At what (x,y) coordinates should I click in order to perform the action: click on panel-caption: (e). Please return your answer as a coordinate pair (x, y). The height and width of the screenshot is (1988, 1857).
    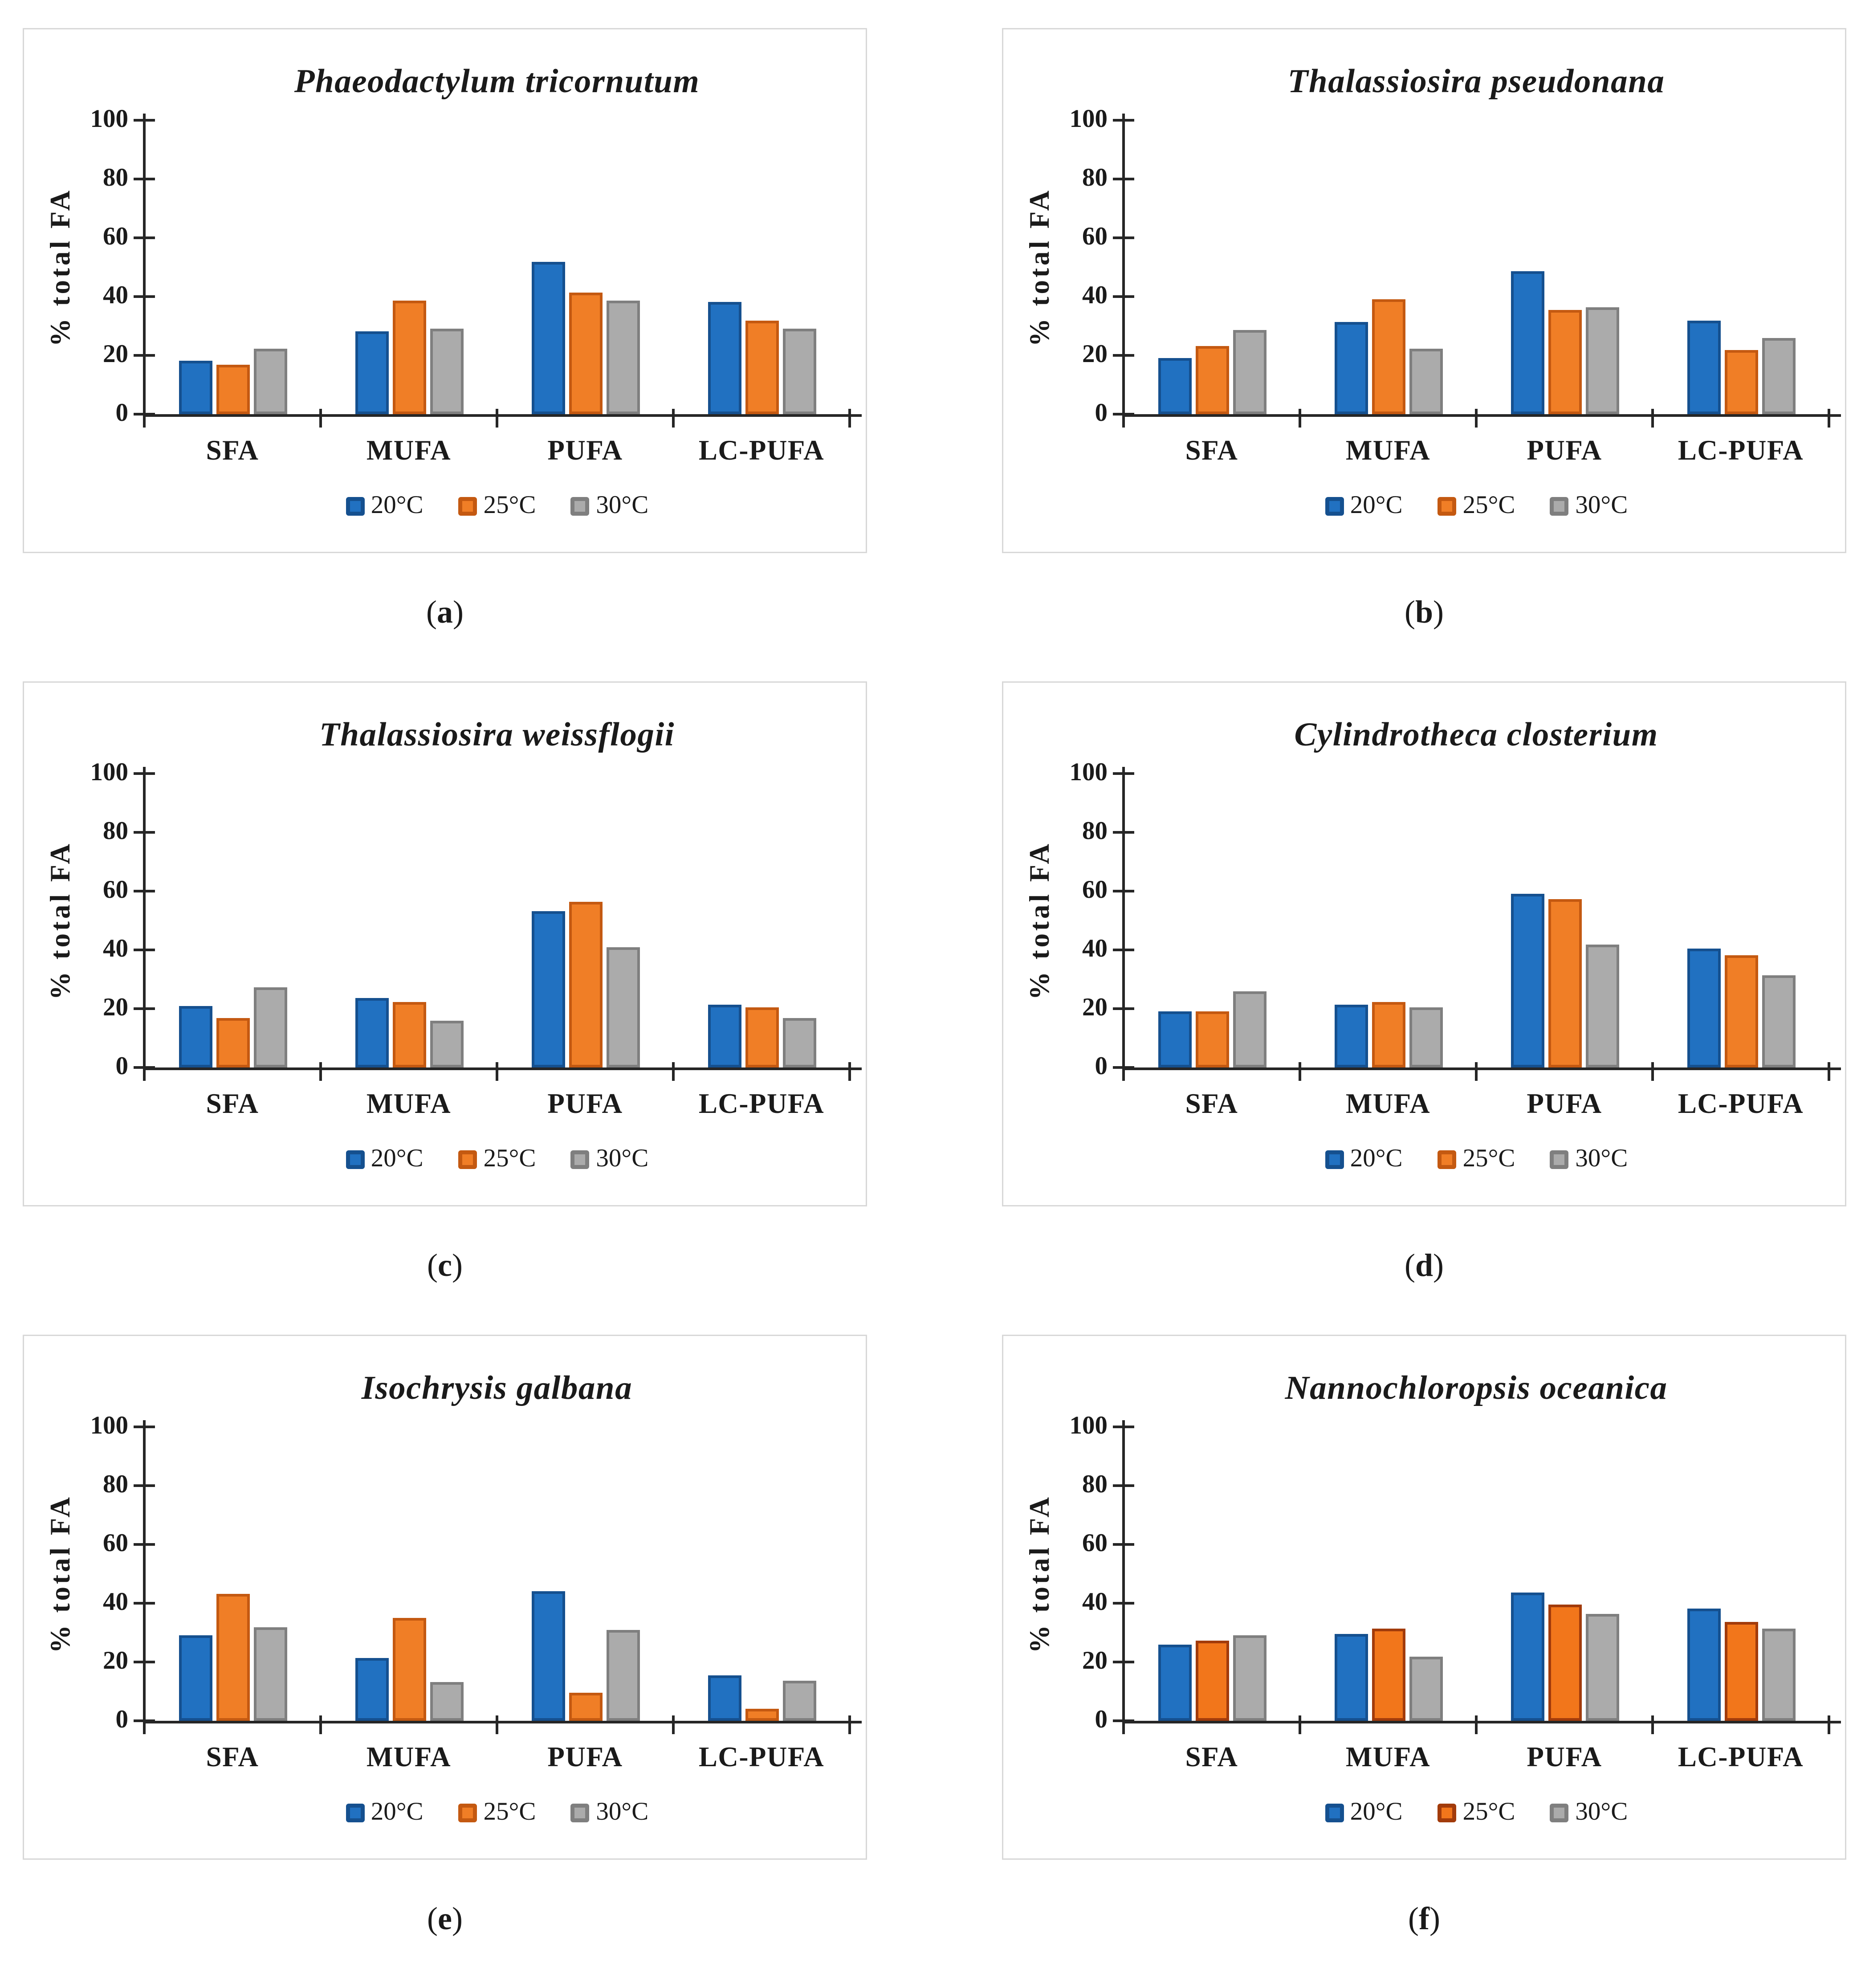
    Looking at the image, I should click on (445, 1920).